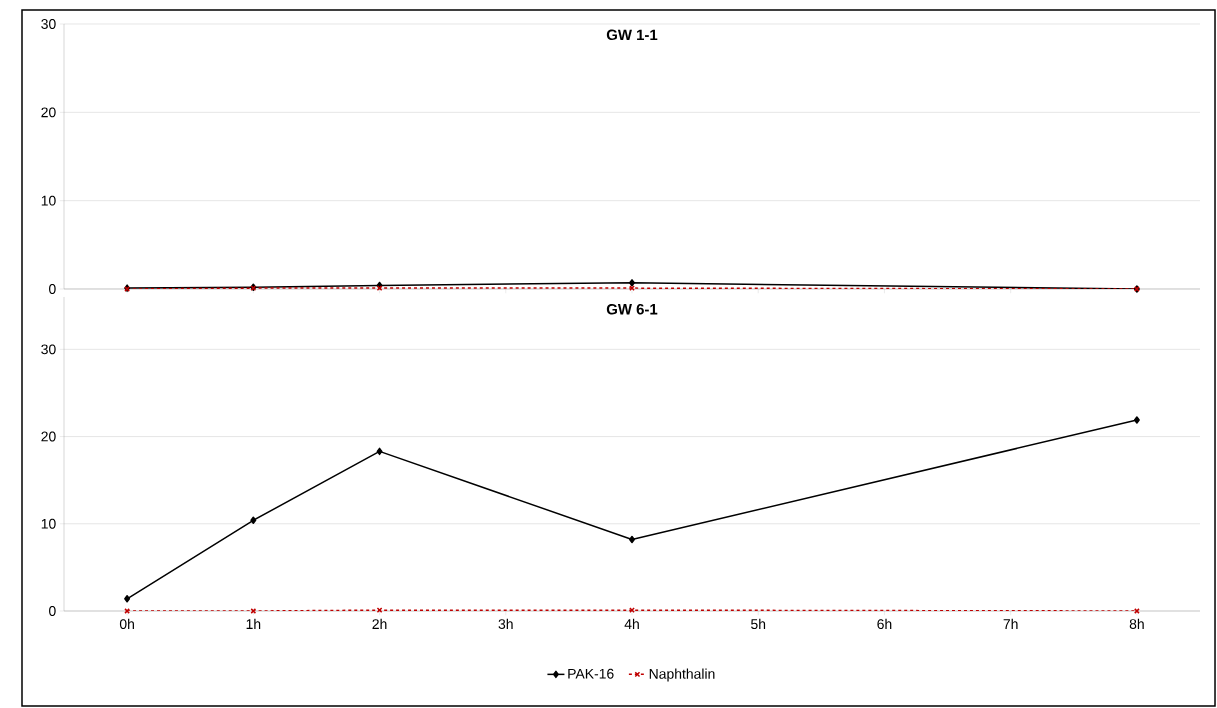 The height and width of the screenshot is (708, 1217). Describe the element at coordinates (1010, 623) in the screenshot. I see `x-tick-label: 7h` at that location.